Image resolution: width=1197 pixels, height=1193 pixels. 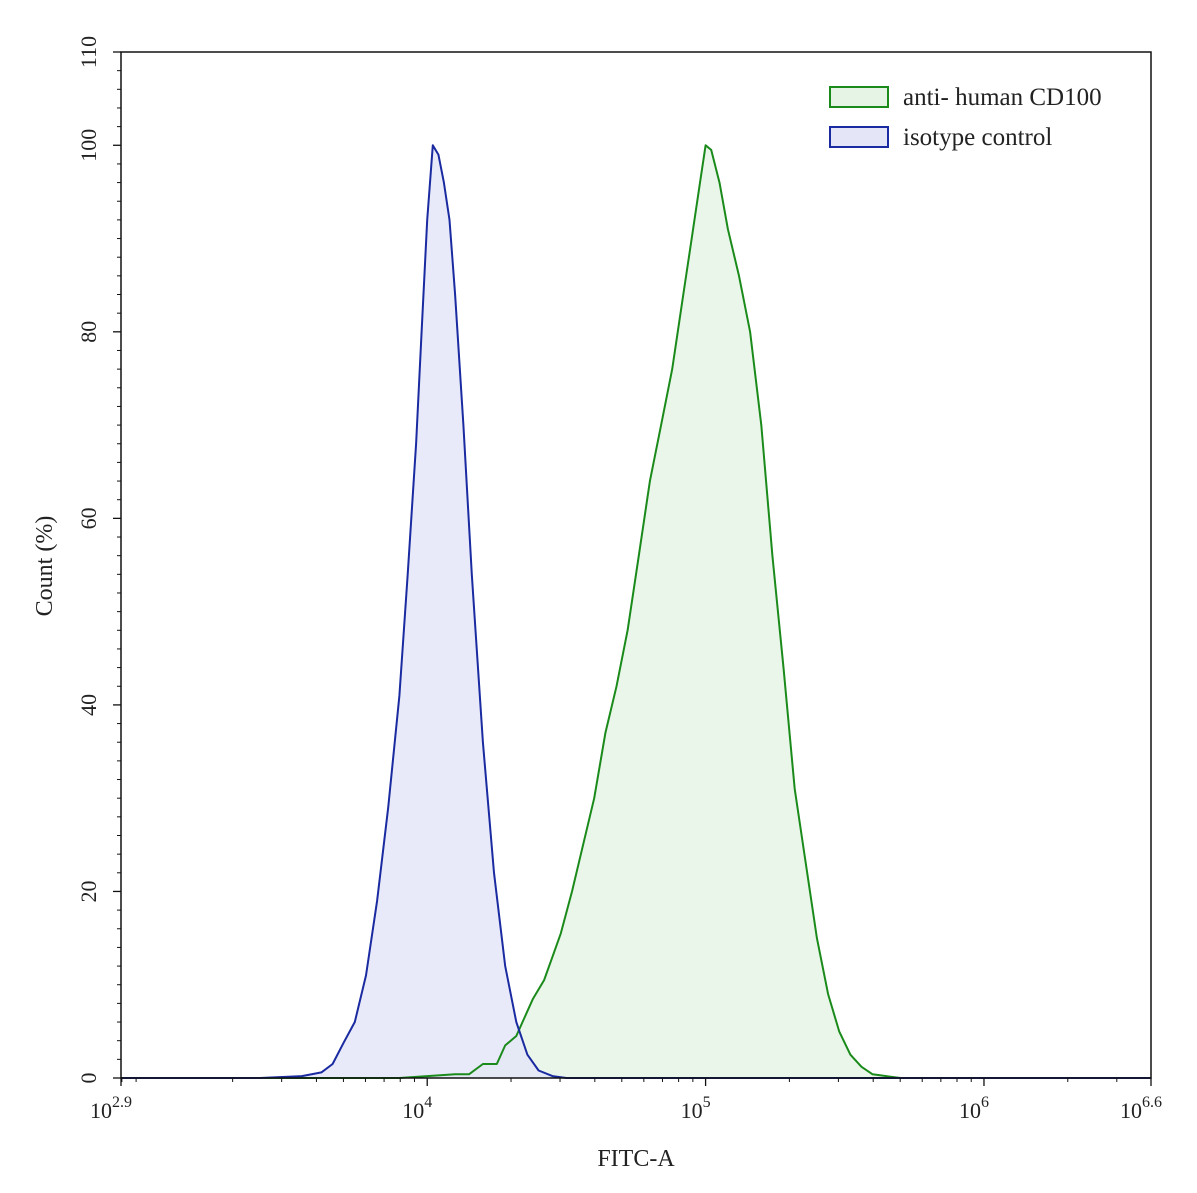 I want to click on legend-label: anti- human CD100, so click(x=1002, y=97).